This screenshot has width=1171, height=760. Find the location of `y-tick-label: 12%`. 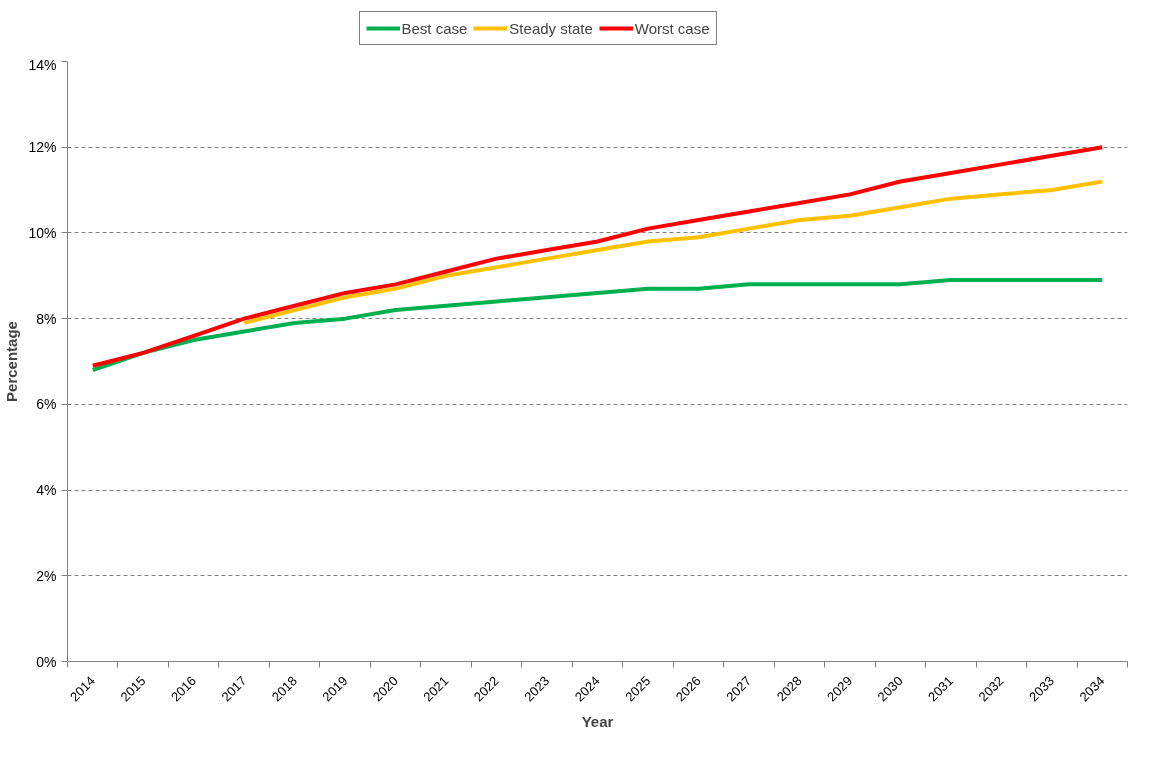

y-tick-label: 12% is located at coordinates (42, 147).